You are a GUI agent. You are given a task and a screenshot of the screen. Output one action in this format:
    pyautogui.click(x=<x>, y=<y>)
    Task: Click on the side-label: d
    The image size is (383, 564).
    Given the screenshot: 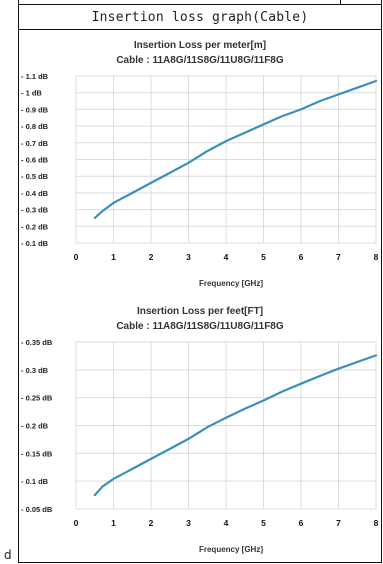 What is the action you would take?
    pyautogui.click(x=8, y=555)
    